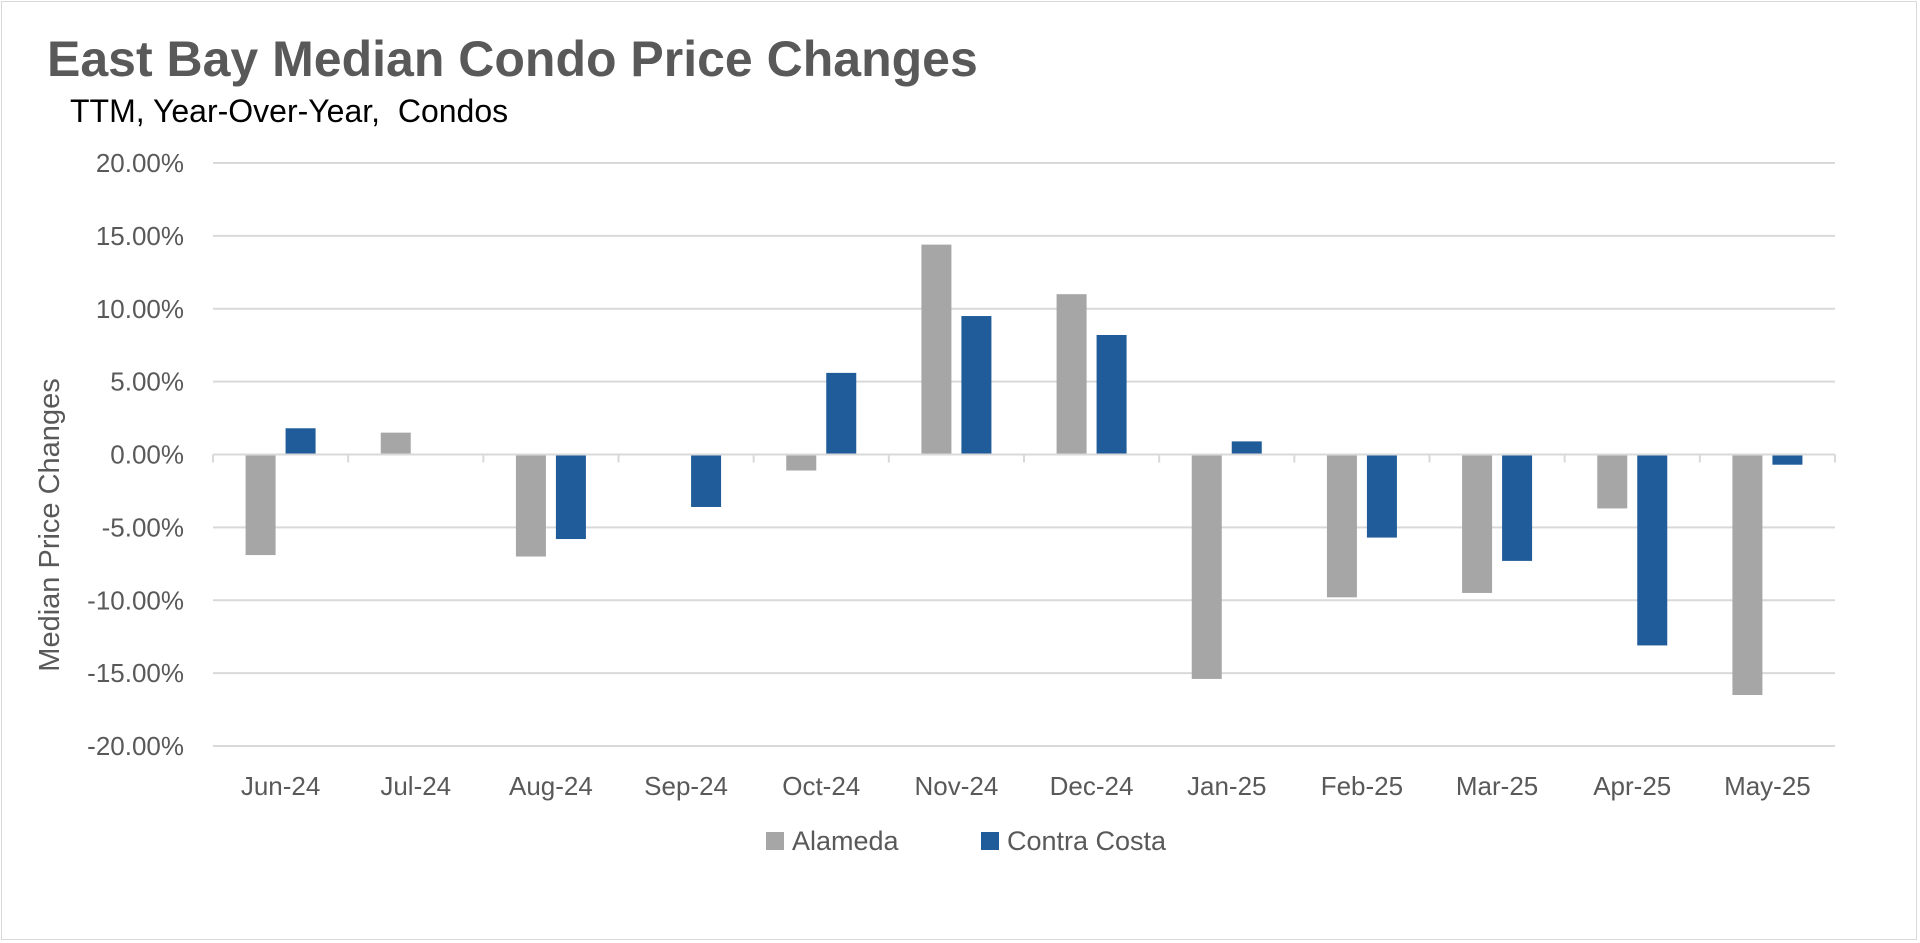 The height and width of the screenshot is (943, 1920). What do you see at coordinates (1497, 786) in the screenshot?
I see `x-tick-label: Mar-25` at bounding box center [1497, 786].